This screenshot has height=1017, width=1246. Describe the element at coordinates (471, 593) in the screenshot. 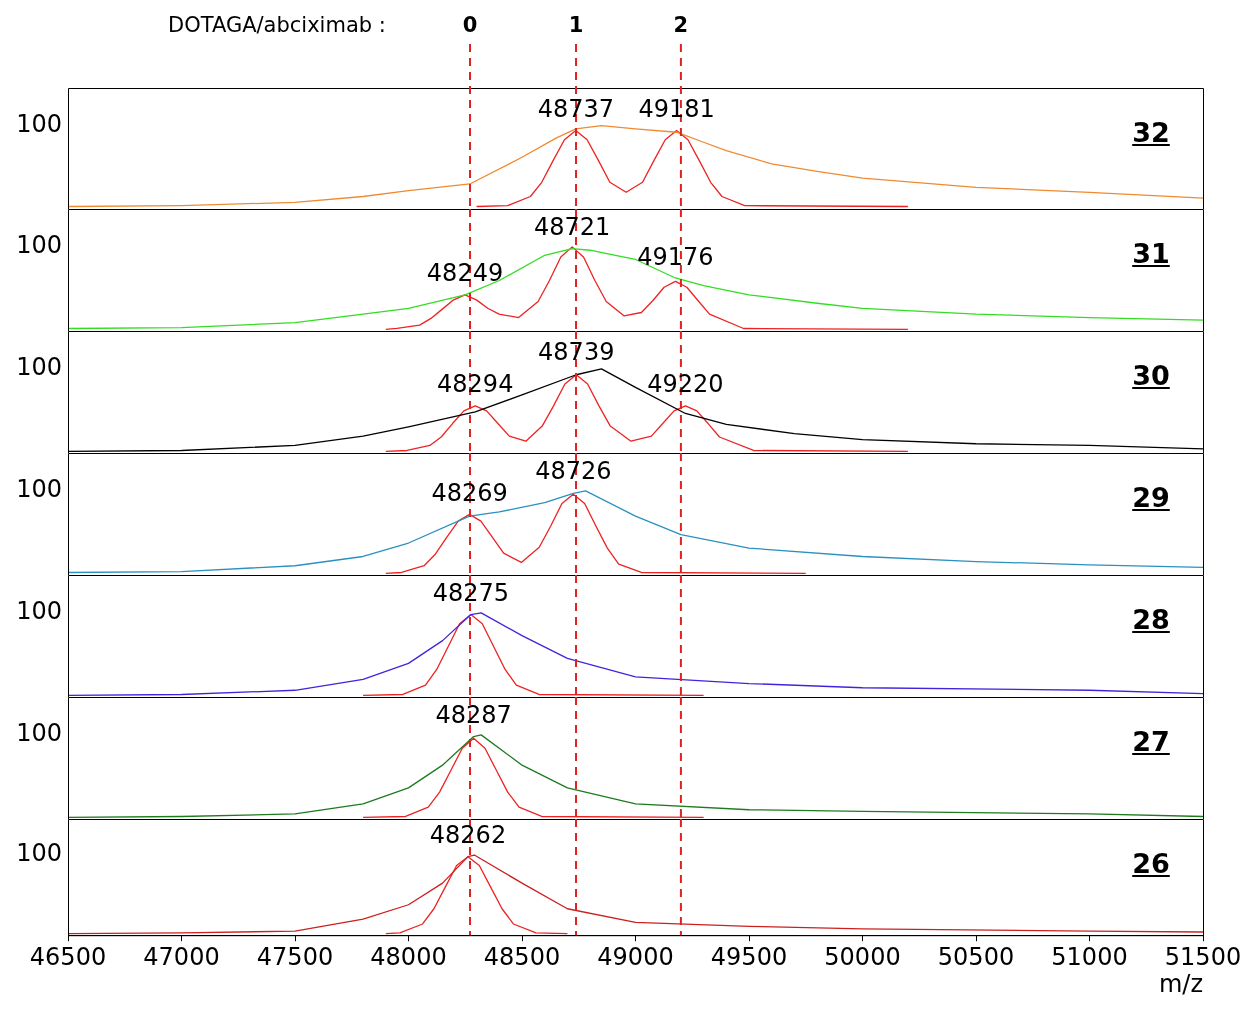

I see `annotation: 48275` at that location.